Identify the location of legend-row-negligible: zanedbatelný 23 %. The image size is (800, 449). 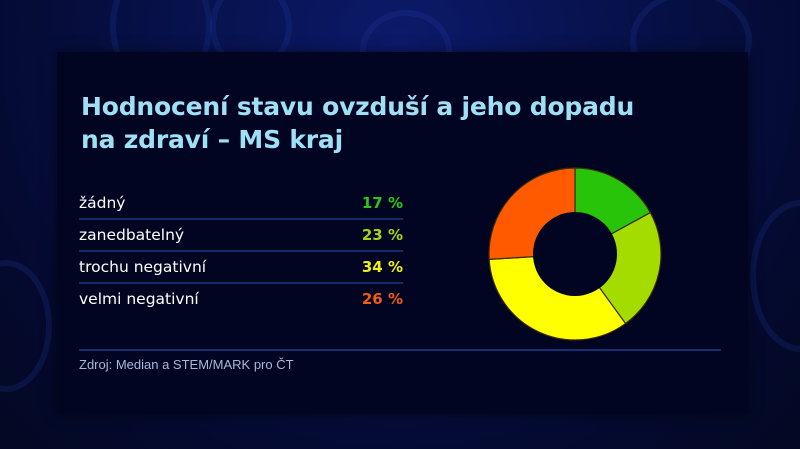
(241, 236).